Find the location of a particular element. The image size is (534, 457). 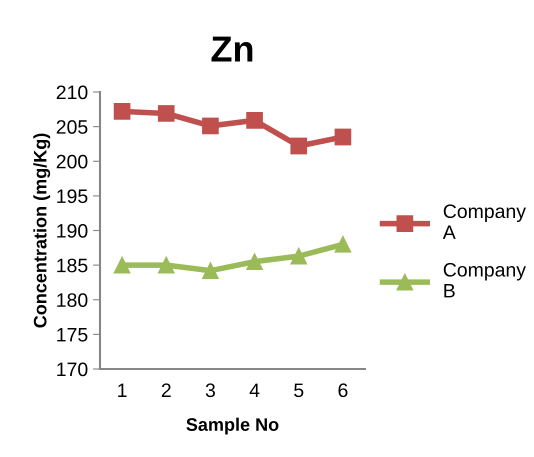

y-tick-label: 170 is located at coordinates (72, 369).